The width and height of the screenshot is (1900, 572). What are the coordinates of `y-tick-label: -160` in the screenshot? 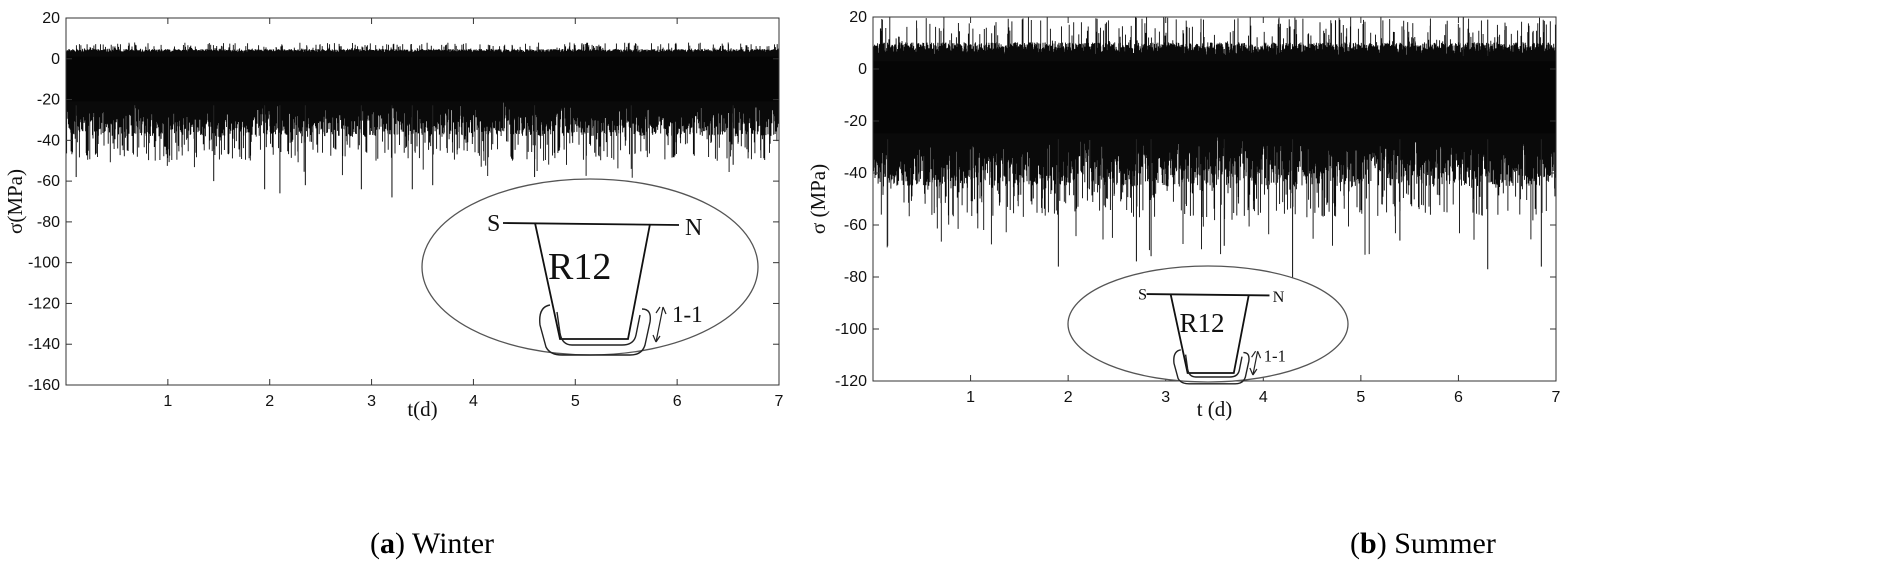 It's located at (44, 385).